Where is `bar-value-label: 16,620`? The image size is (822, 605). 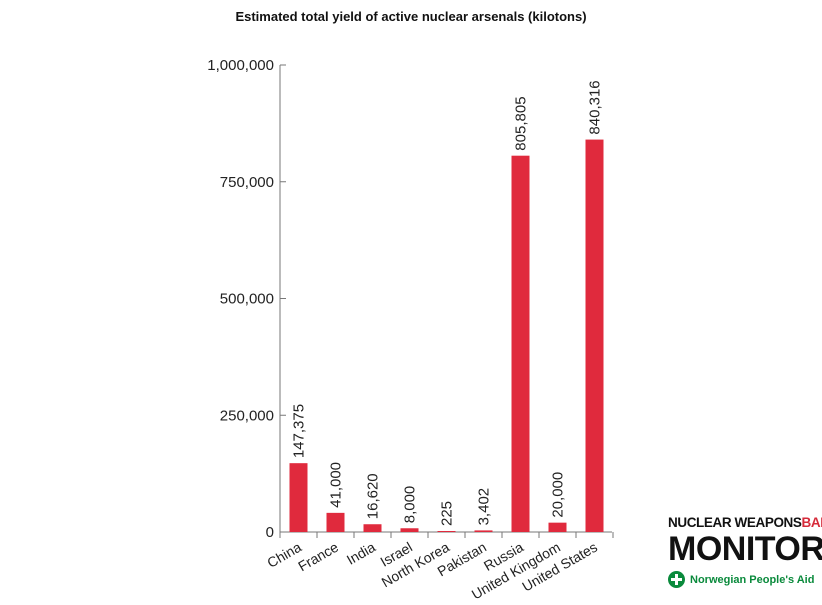
bar-value-label: 16,620 is located at coordinates (373, 496).